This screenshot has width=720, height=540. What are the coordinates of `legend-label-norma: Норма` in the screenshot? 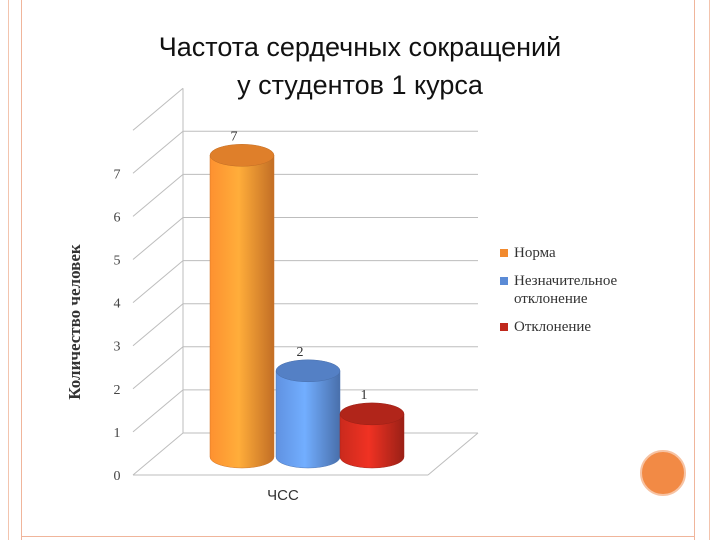 It's located at (535, 253).